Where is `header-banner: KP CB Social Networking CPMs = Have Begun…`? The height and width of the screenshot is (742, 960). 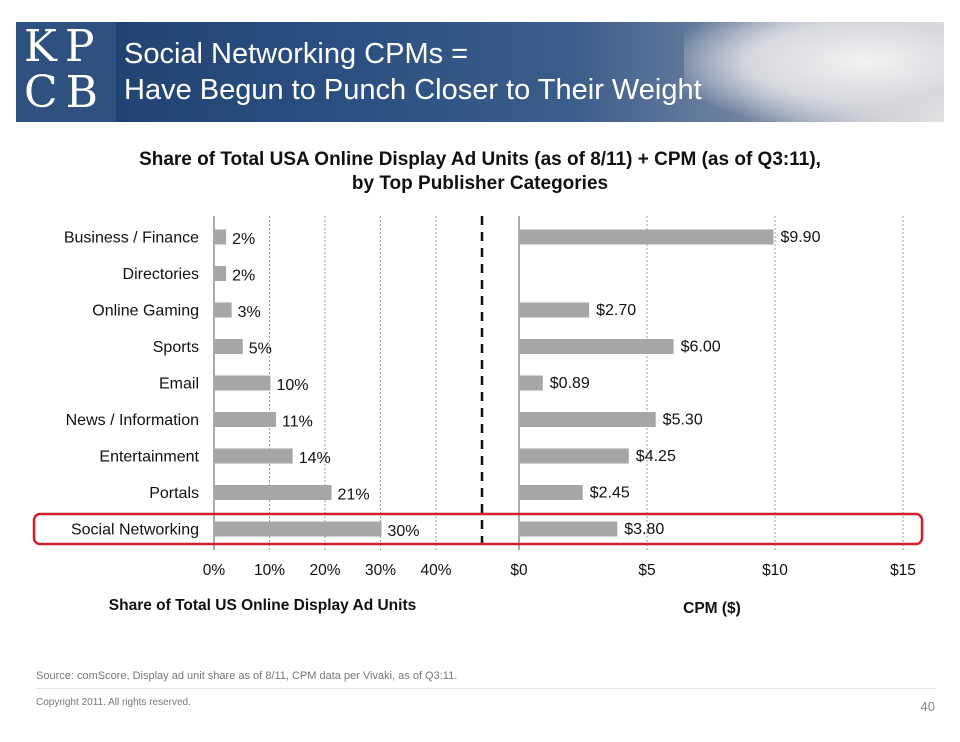 header-banner: KP CB Social Networking CPMs = Have Begun… is located at coordinates (480, 72).